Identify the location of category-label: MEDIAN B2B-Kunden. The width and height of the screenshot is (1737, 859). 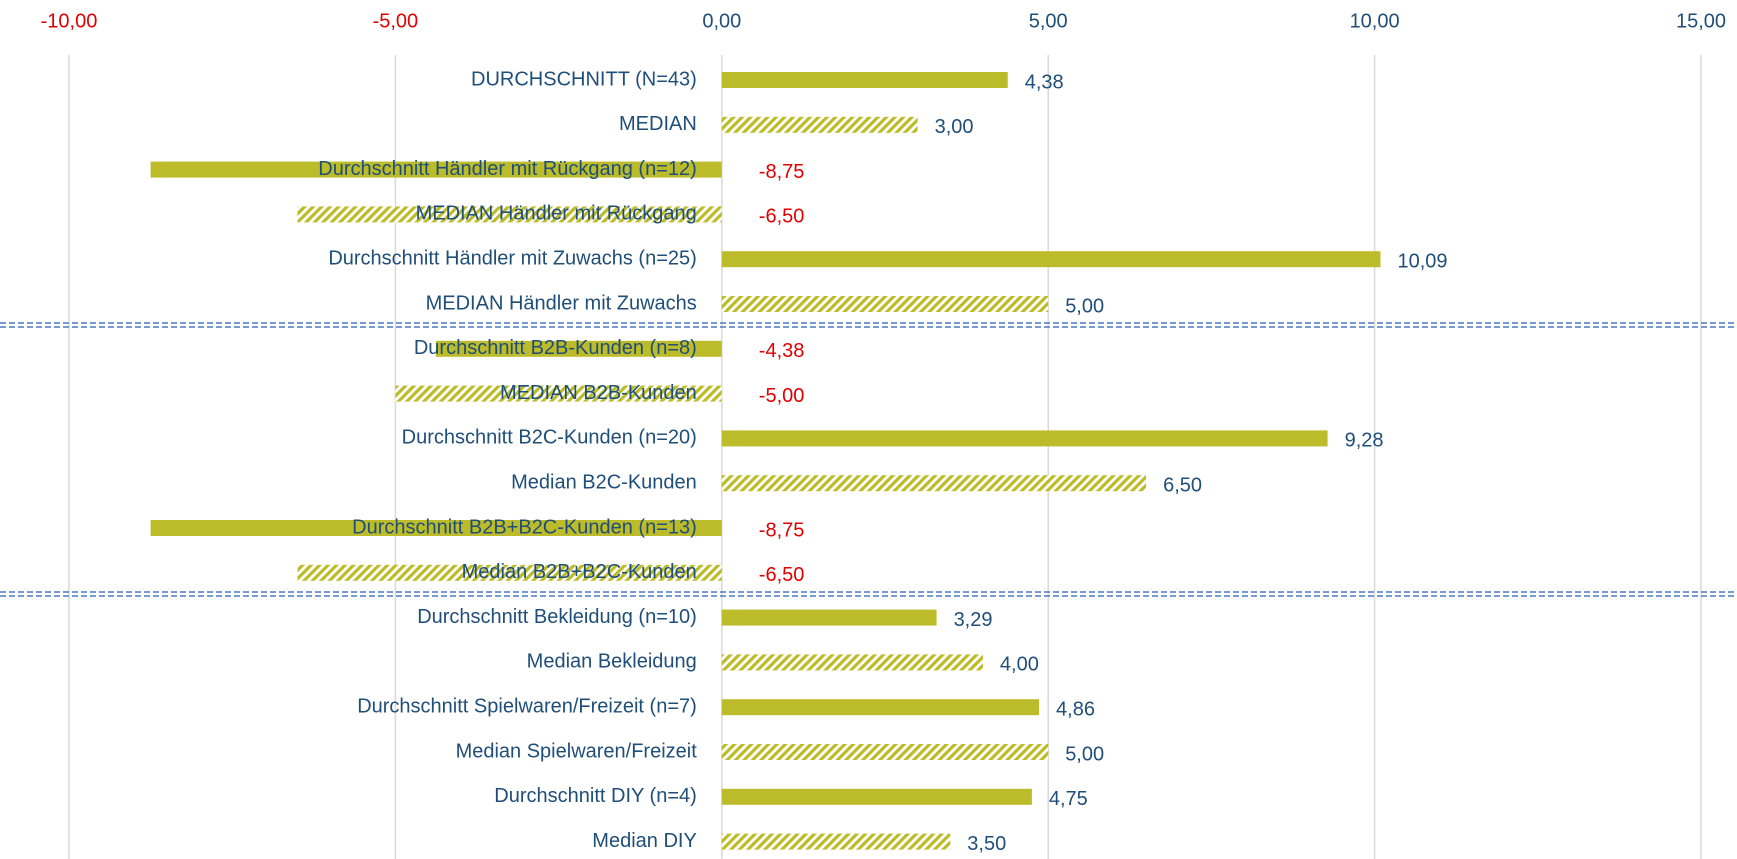
(598, 393).